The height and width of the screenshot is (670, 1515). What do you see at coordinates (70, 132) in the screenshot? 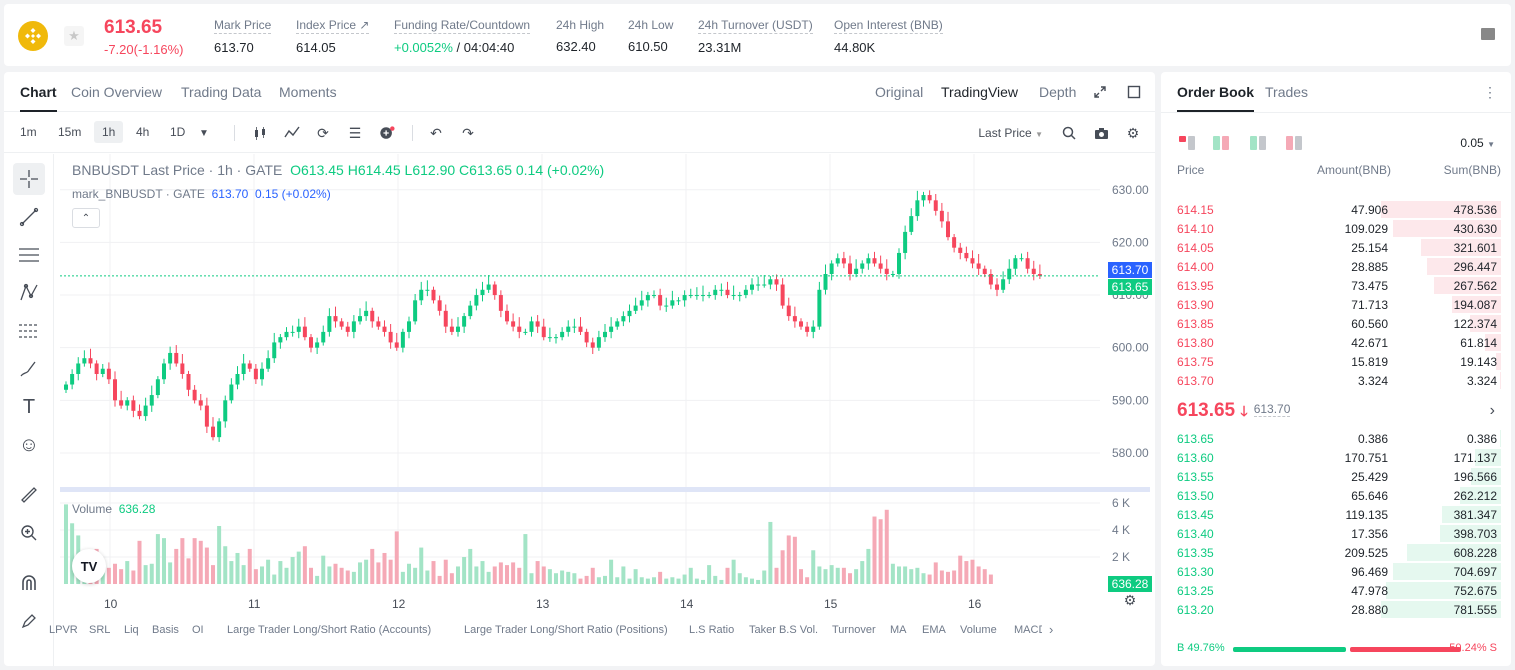
I see `timeframe-15m: 15m` at bounding box center [70, 132].